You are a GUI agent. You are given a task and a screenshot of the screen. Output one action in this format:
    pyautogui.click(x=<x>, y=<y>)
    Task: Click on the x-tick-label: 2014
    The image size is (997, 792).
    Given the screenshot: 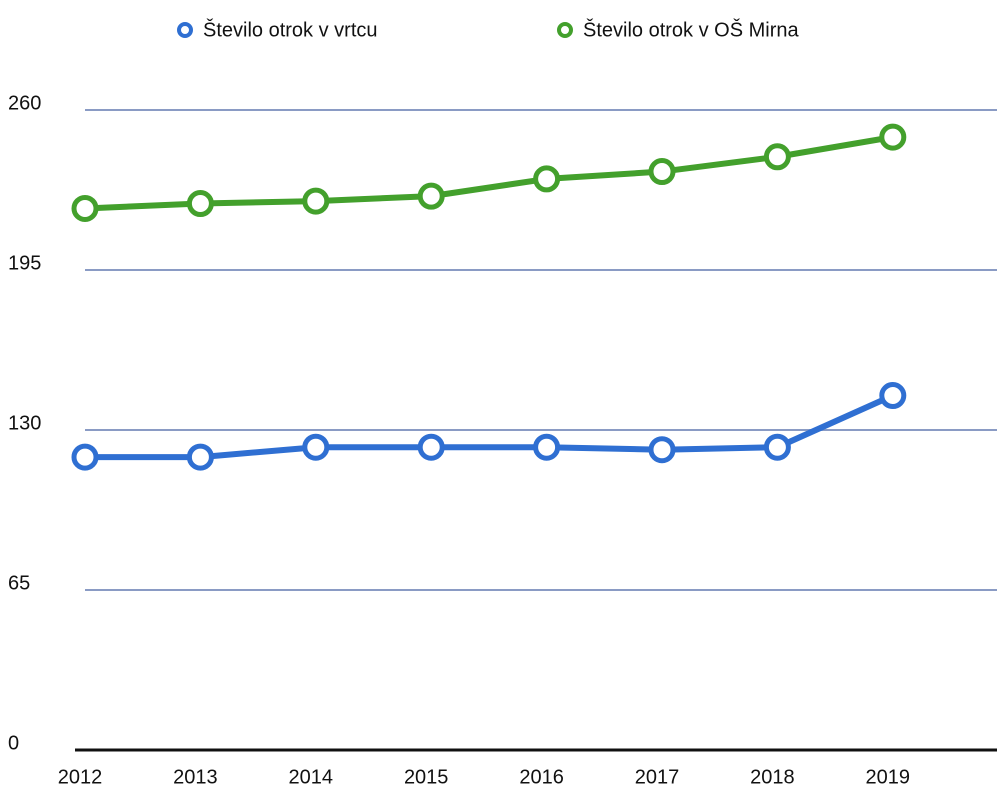 What is the action you would take?
    pyautogui.click(x=311, y=777)
    